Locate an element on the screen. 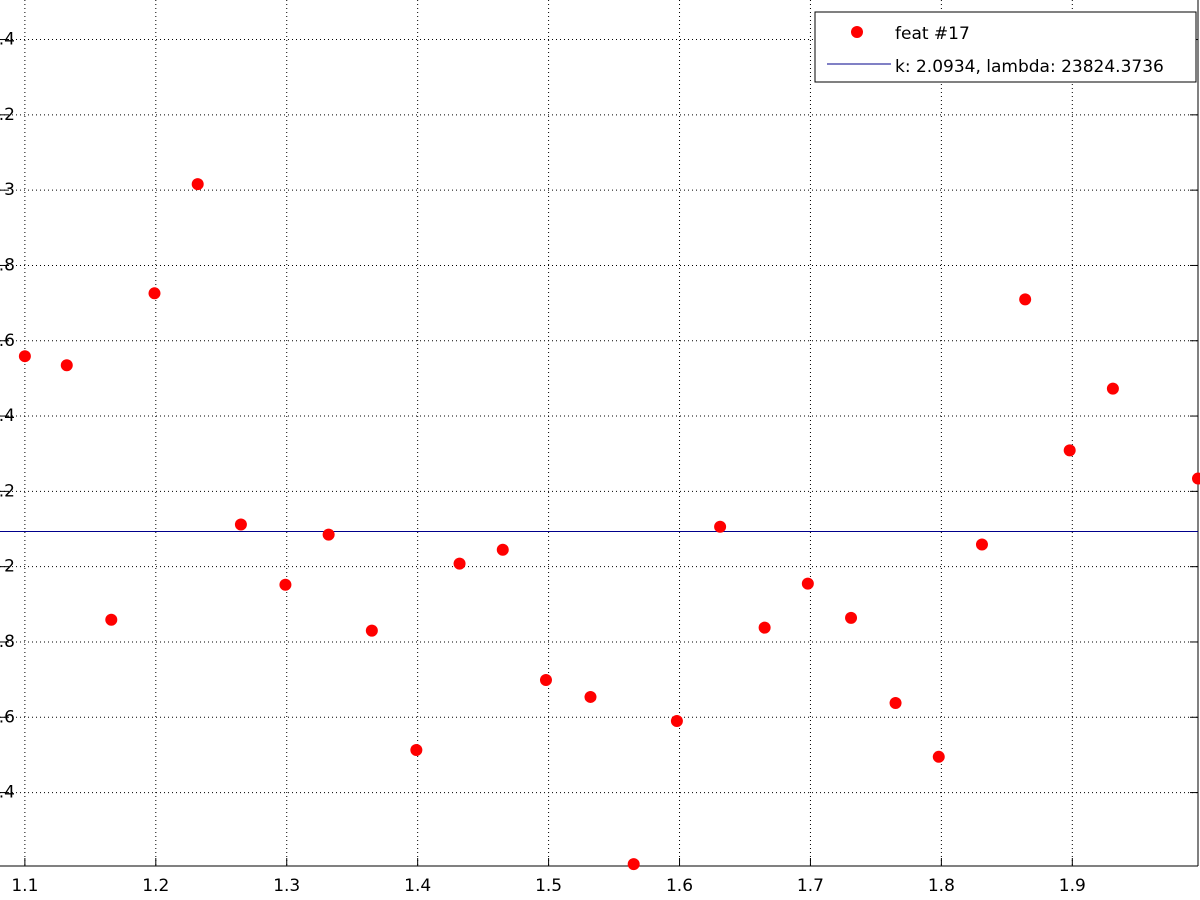  x-tick-label: 1.4 is located at coordinates (417, 886).